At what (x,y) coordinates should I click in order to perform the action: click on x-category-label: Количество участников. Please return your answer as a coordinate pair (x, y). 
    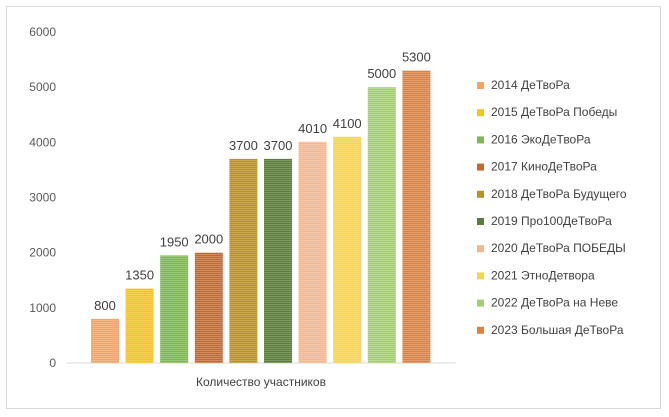
    Looking at the image, I should click on (261, 382).